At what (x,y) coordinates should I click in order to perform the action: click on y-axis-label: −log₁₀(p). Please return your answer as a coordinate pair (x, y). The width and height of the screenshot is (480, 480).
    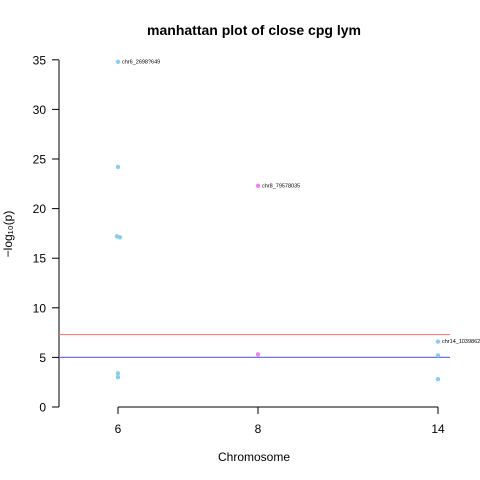
    Looking at the image, I should click on (8, 234).